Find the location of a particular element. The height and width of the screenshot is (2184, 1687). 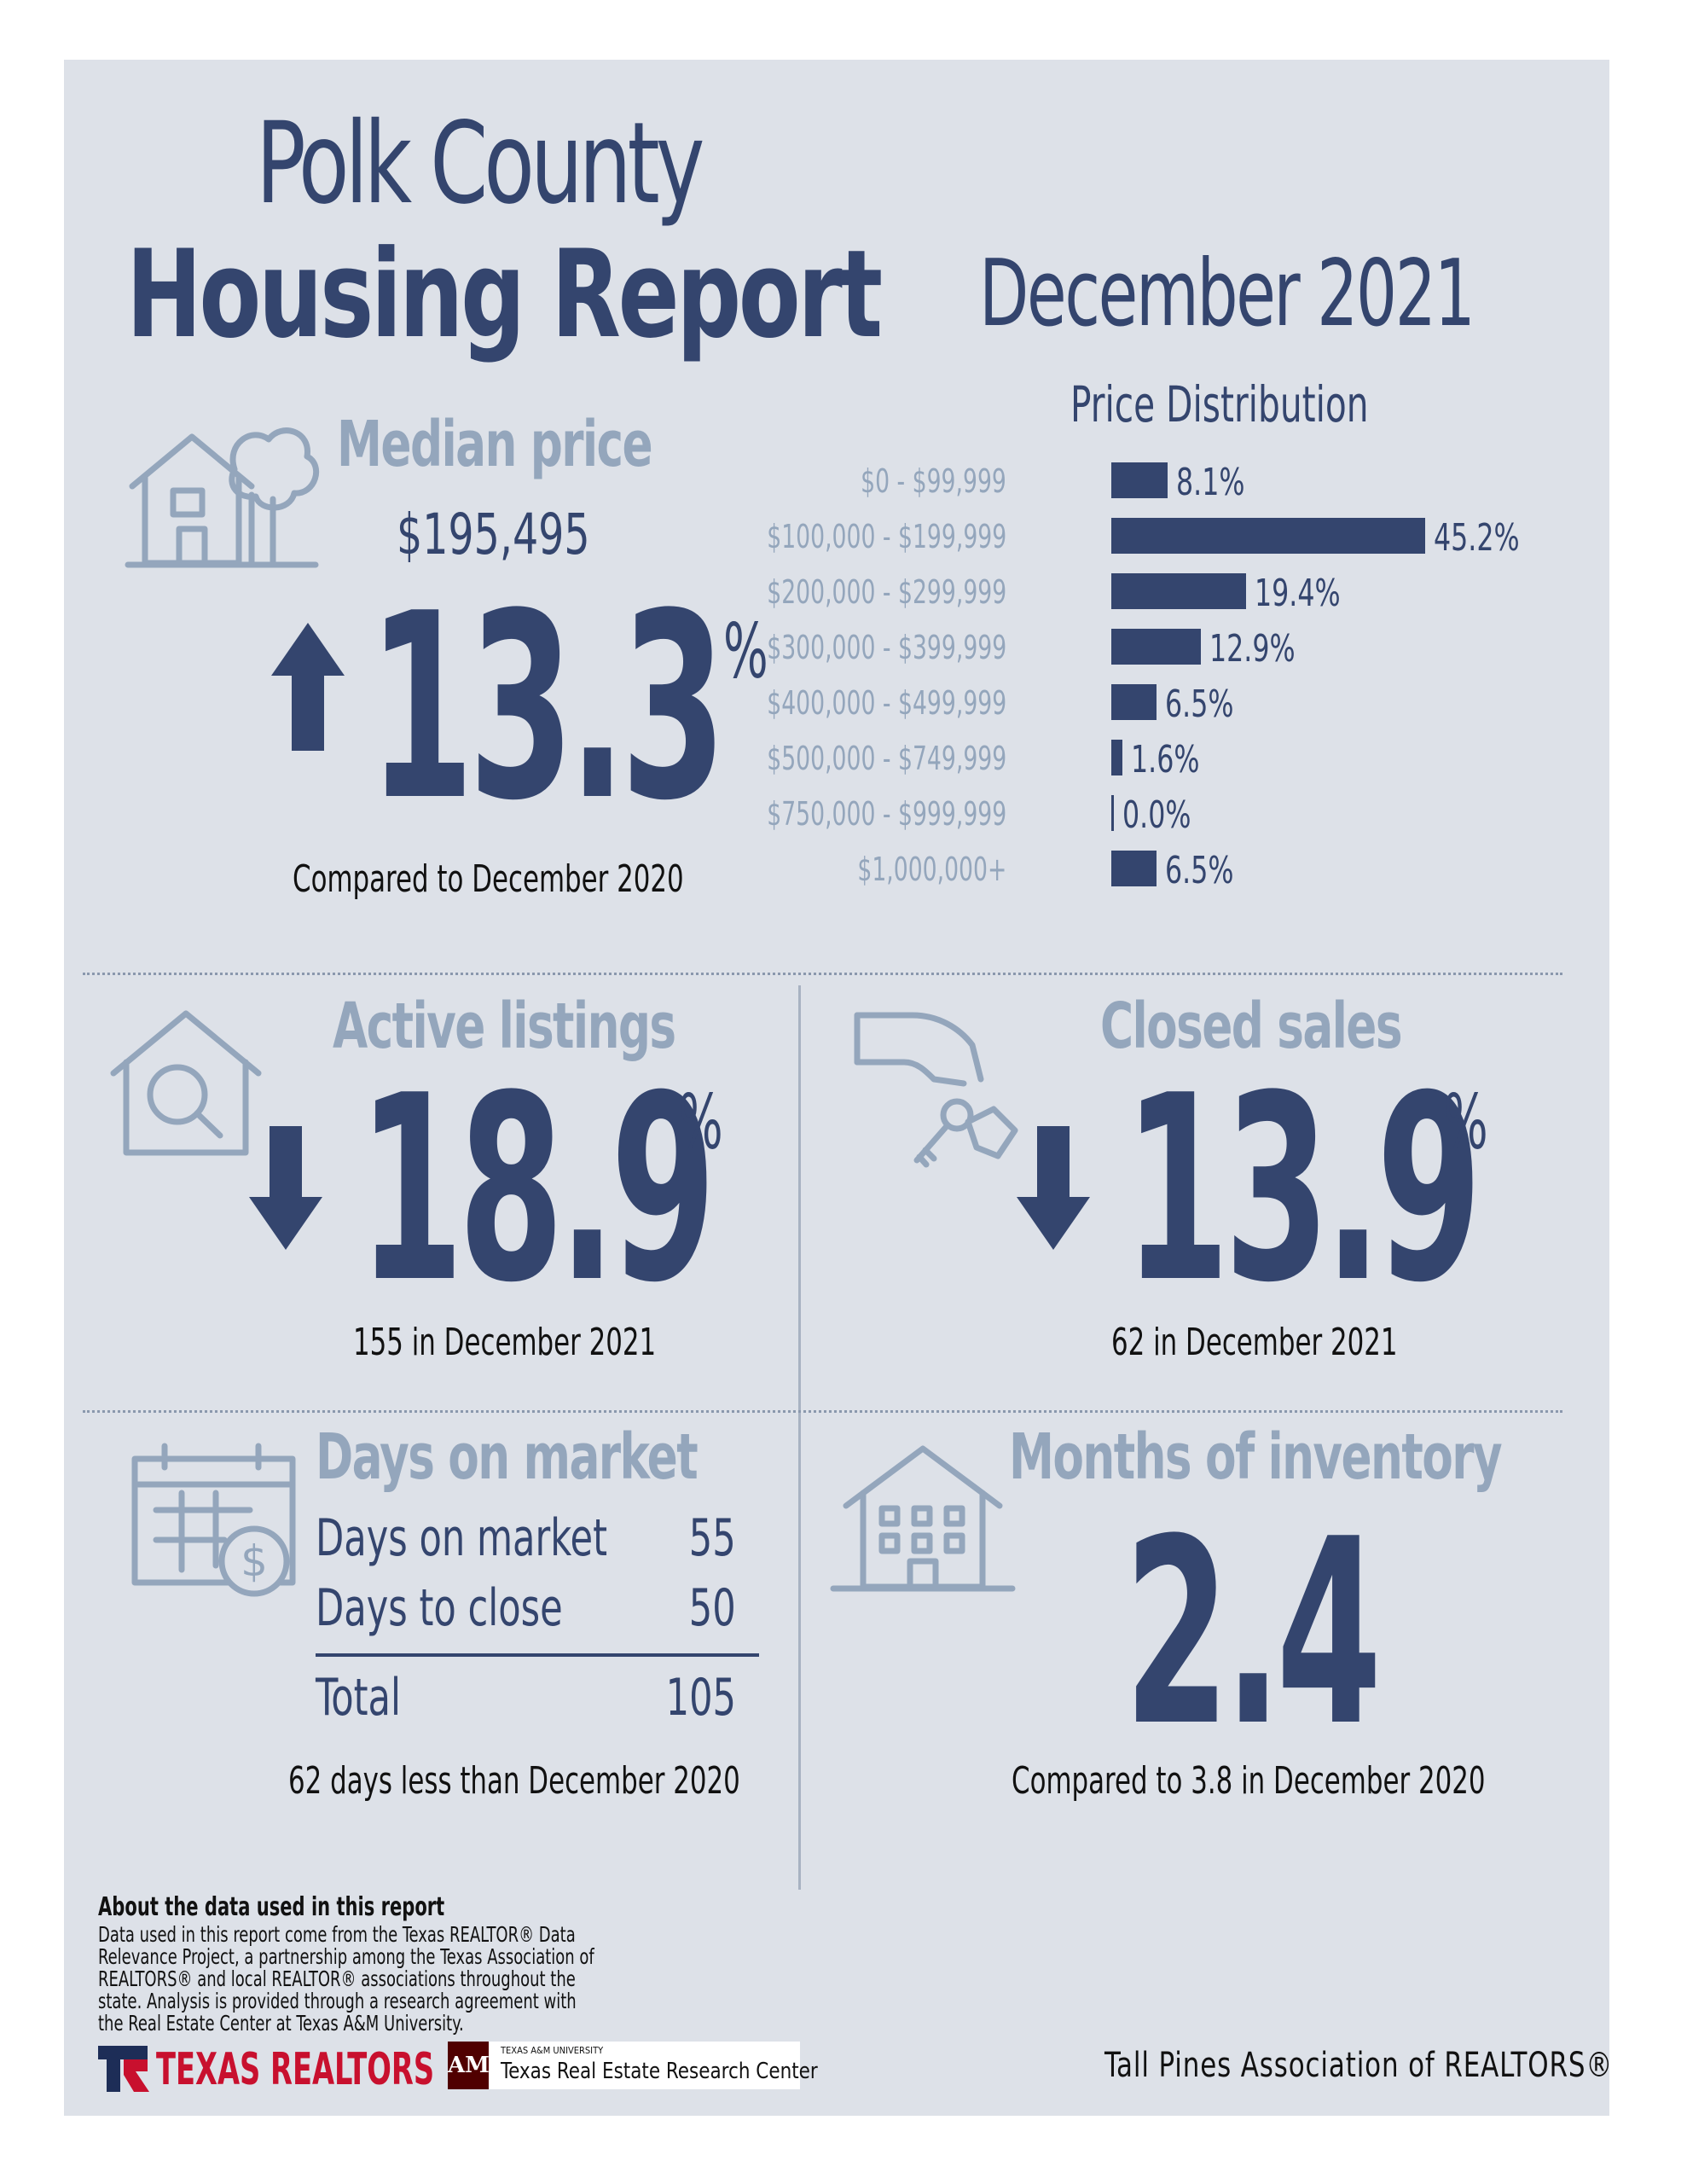

closed-sales-heading: Closed sales is located at coordinates (1252, 1027).